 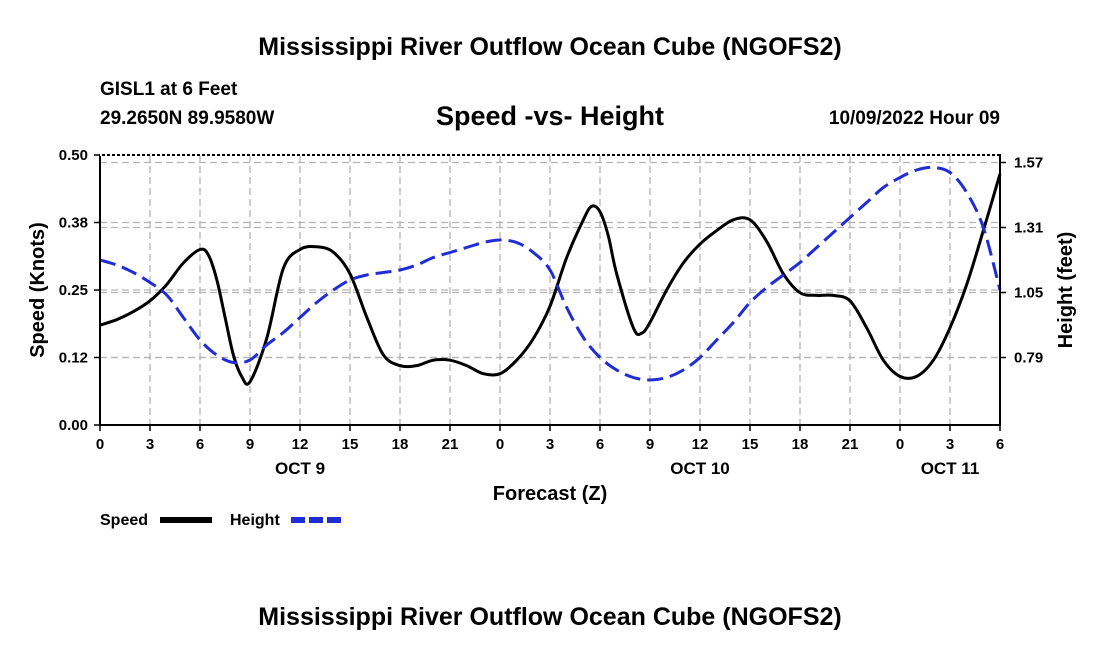 I want to click on x-axis-label: Forecast (Z), so click(x=550, y=494).